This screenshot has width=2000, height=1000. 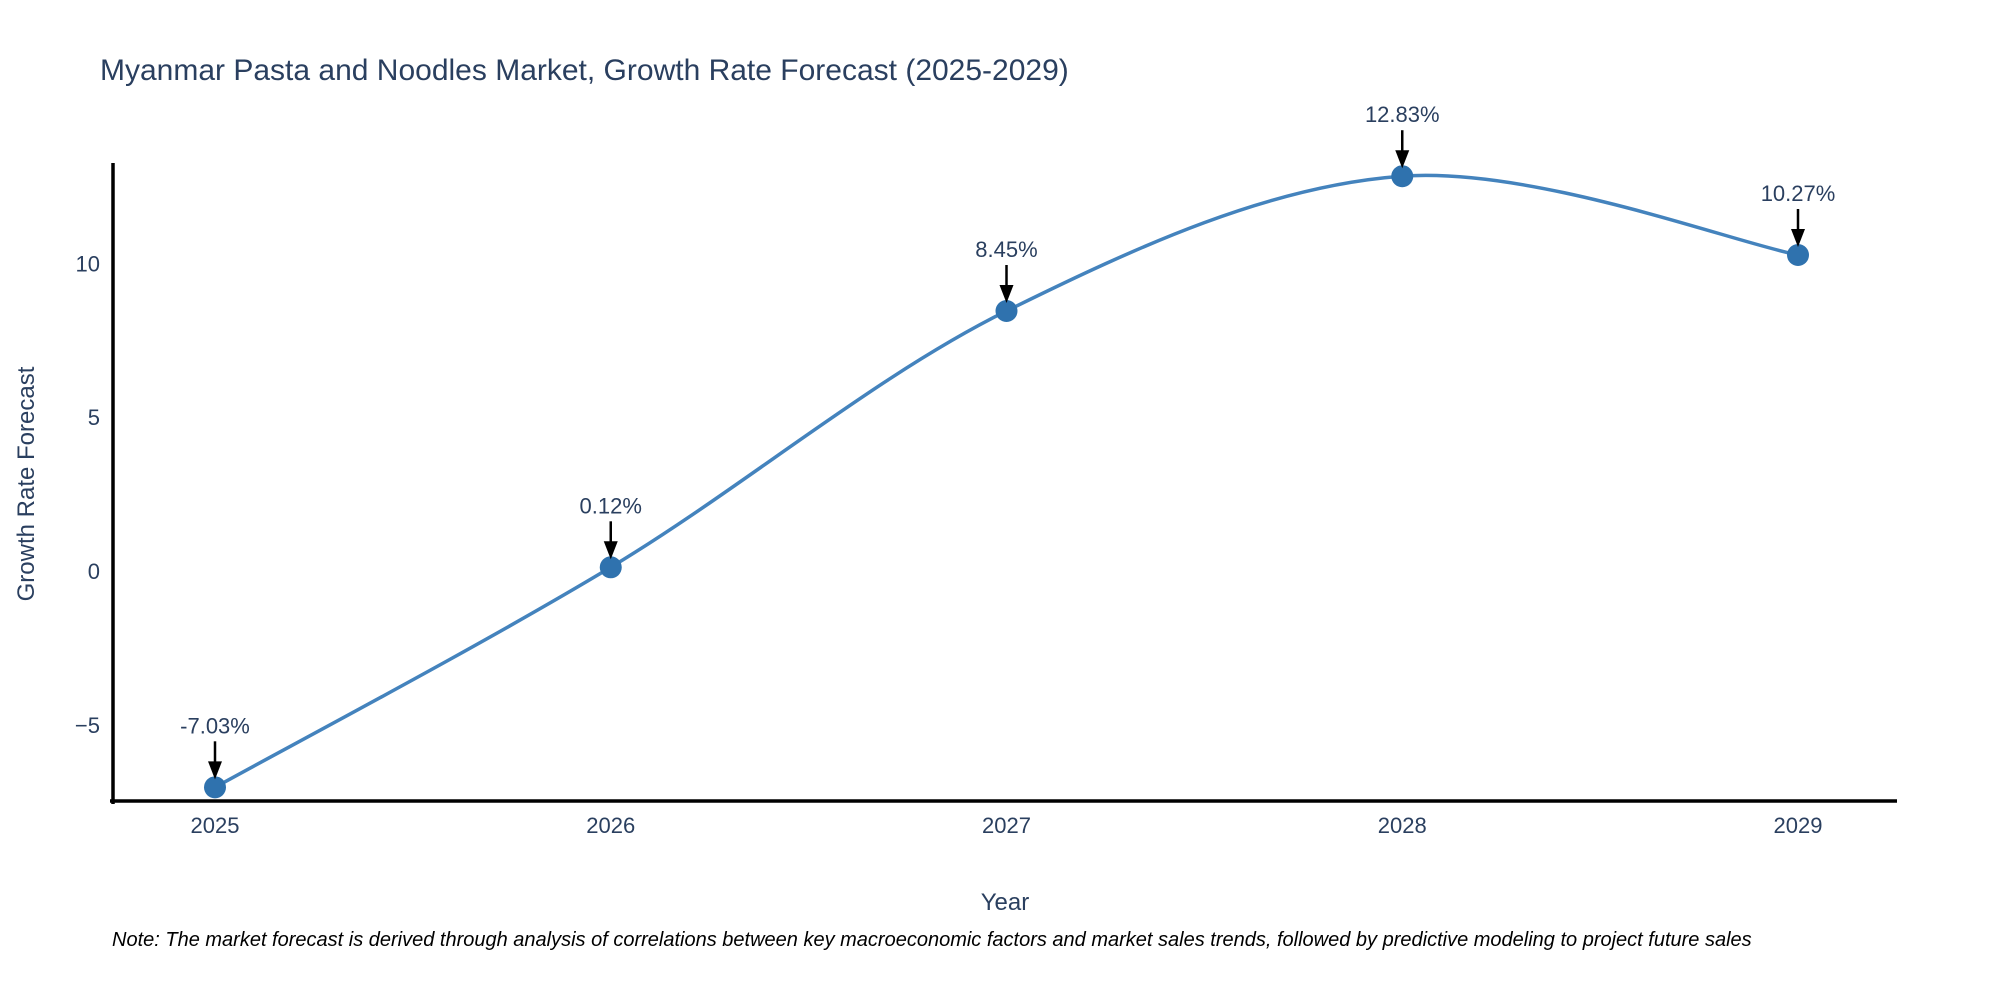 What do you see at coordinates (1798, 825) in the screenshot?
I see `x-tick-label: 2029` at bounding box center [1798, 825].